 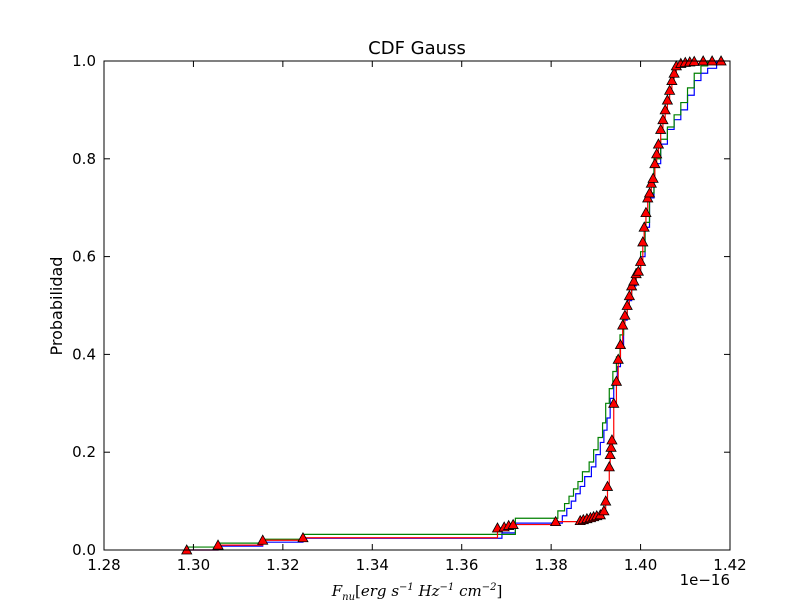 What do you see at coordinates (705, 580) in the screenshot?
I see `x-offset-label: 1e−16` at bounding box center [705, 580].